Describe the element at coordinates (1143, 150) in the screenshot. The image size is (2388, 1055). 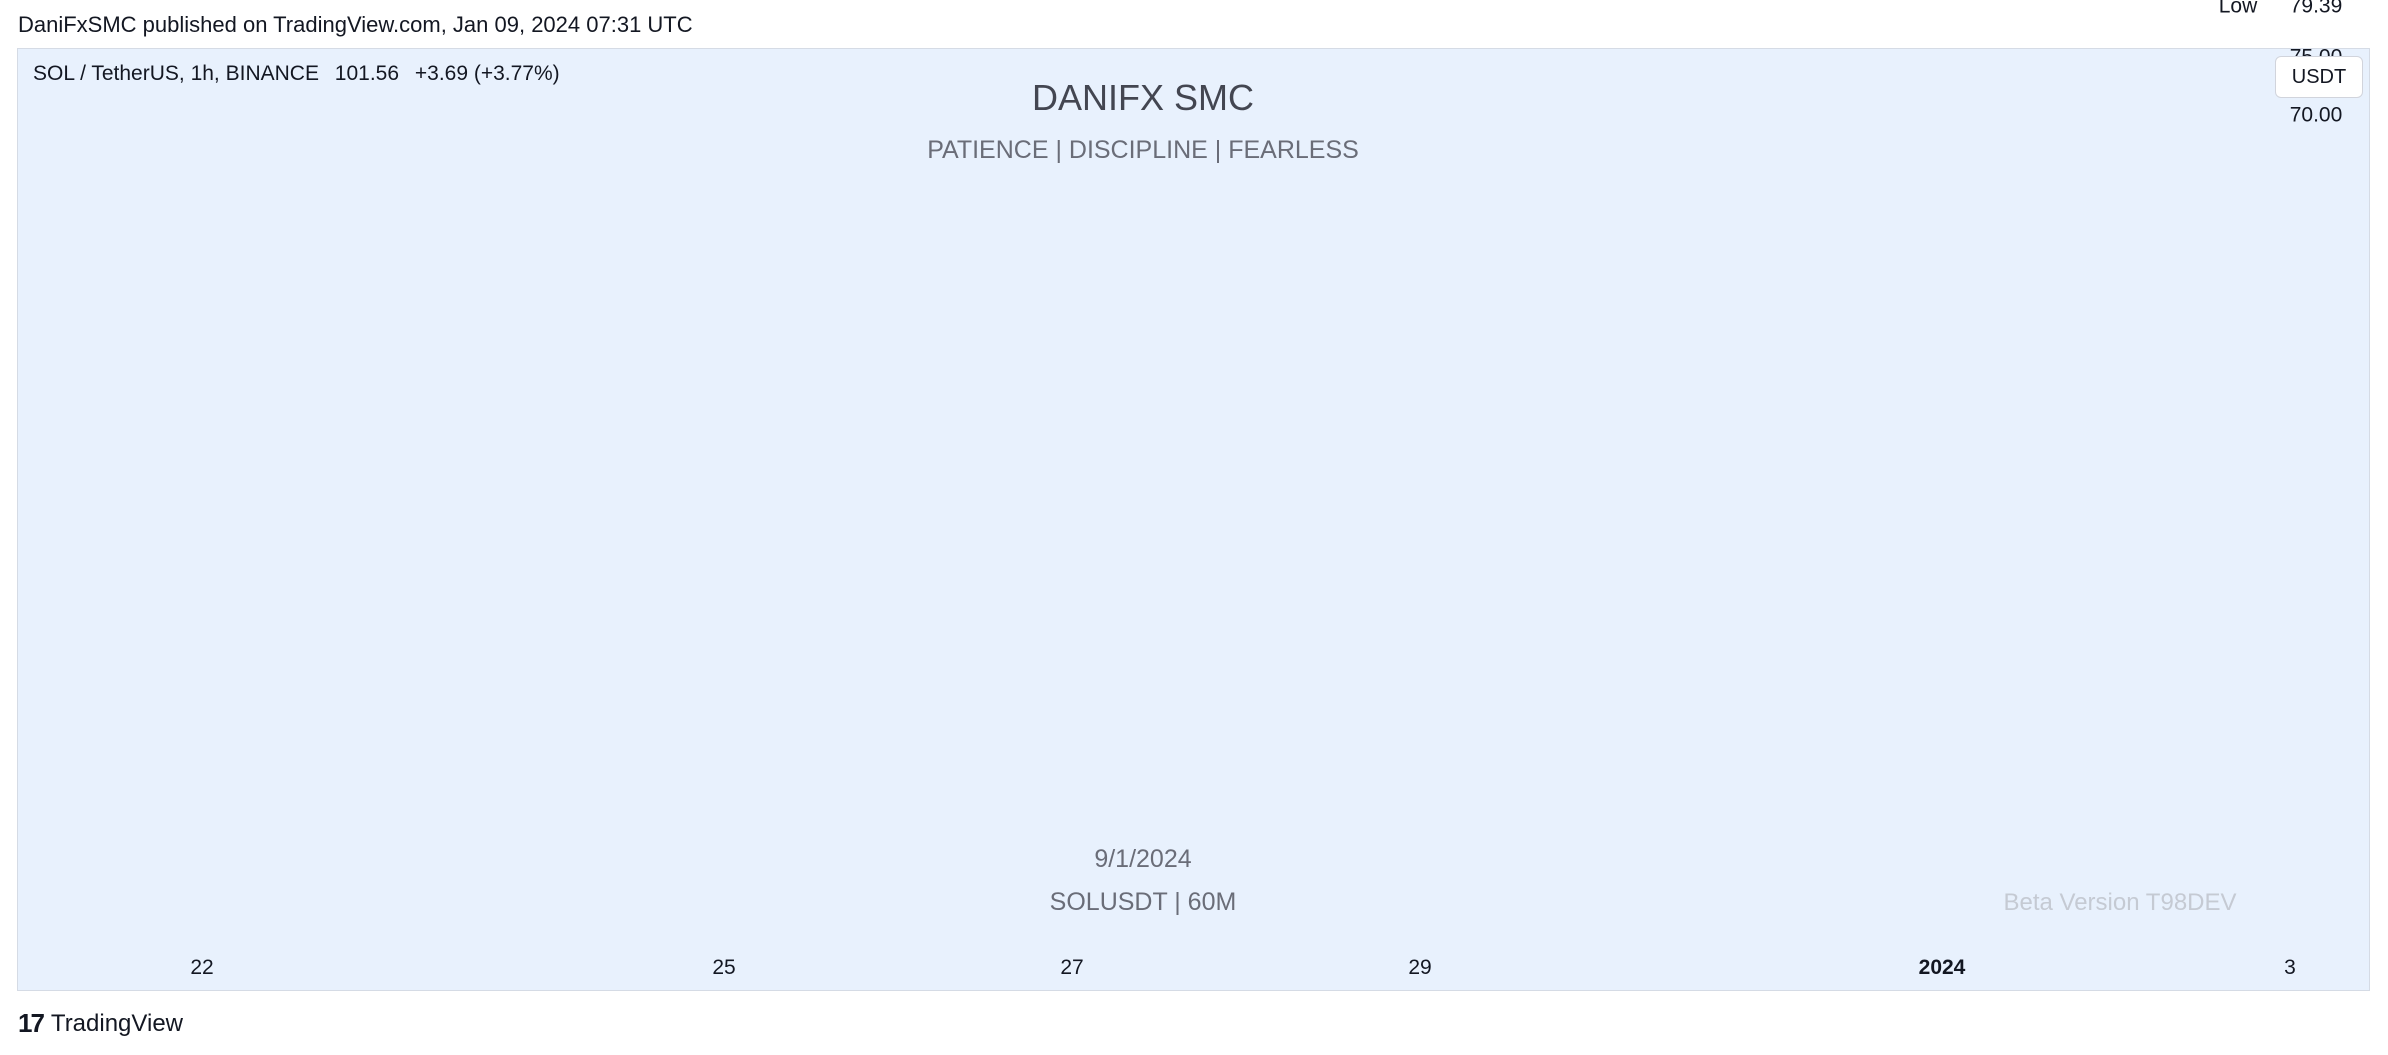
I see `chart-subtitle: PATIENCE | DISCIPLINE | FEARLESS` at that location.